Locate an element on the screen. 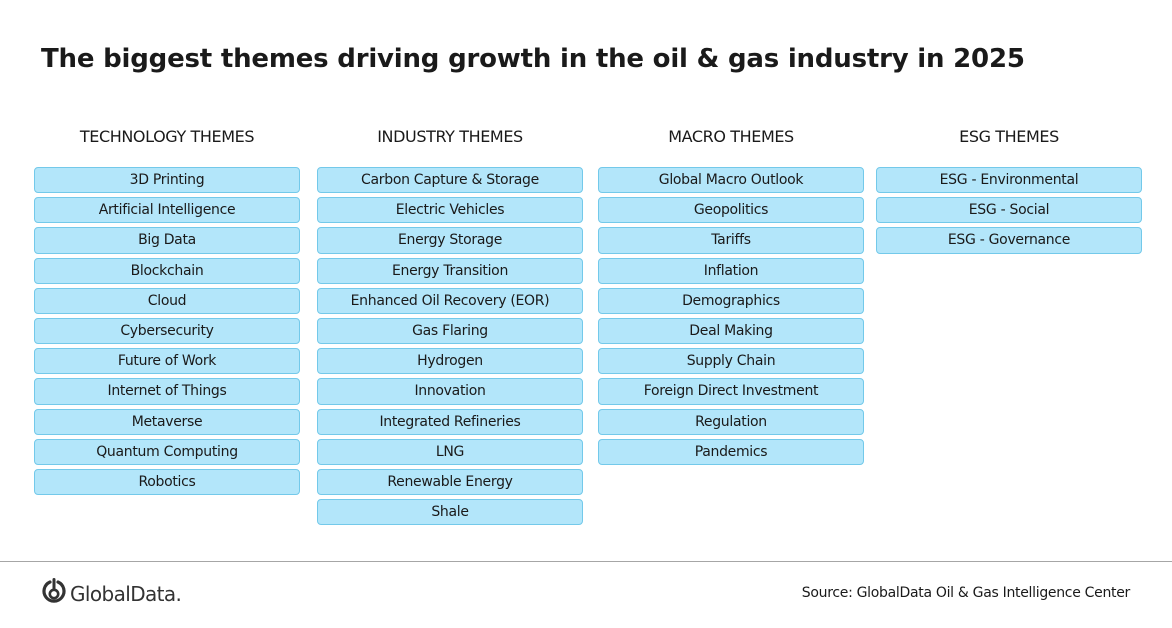 The width and height of the screenshot is (1172, 628). theme-box: Cloud is located at coordinates (167, 300).